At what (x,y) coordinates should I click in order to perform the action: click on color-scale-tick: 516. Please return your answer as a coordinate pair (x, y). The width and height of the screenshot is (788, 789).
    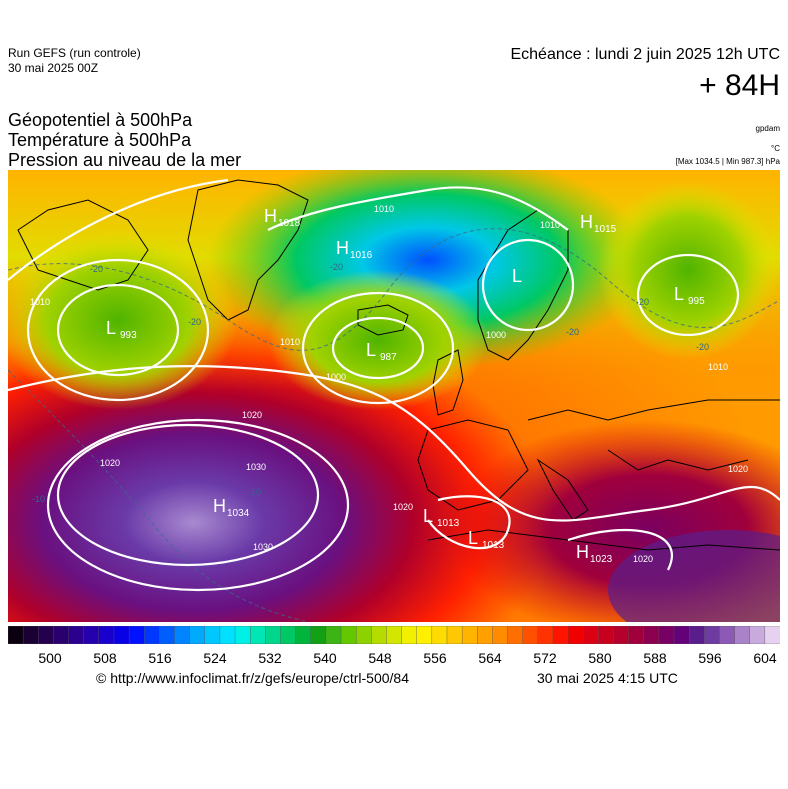
    Looking at the image, I should click on (160, 658).